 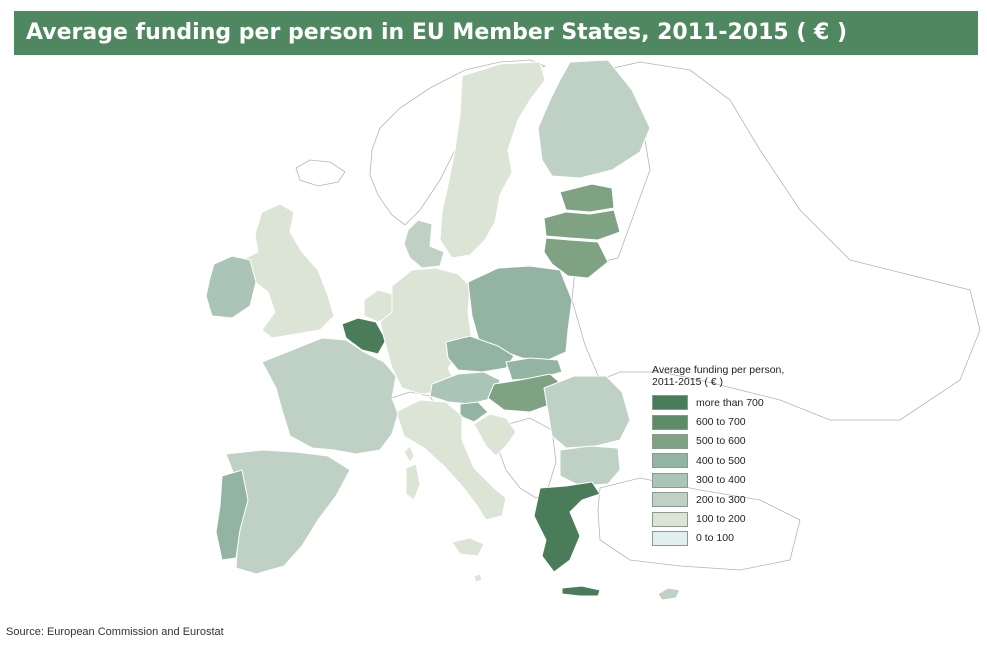 I want to click on legend-label: 200 to 300, so click(x=721, y=499).